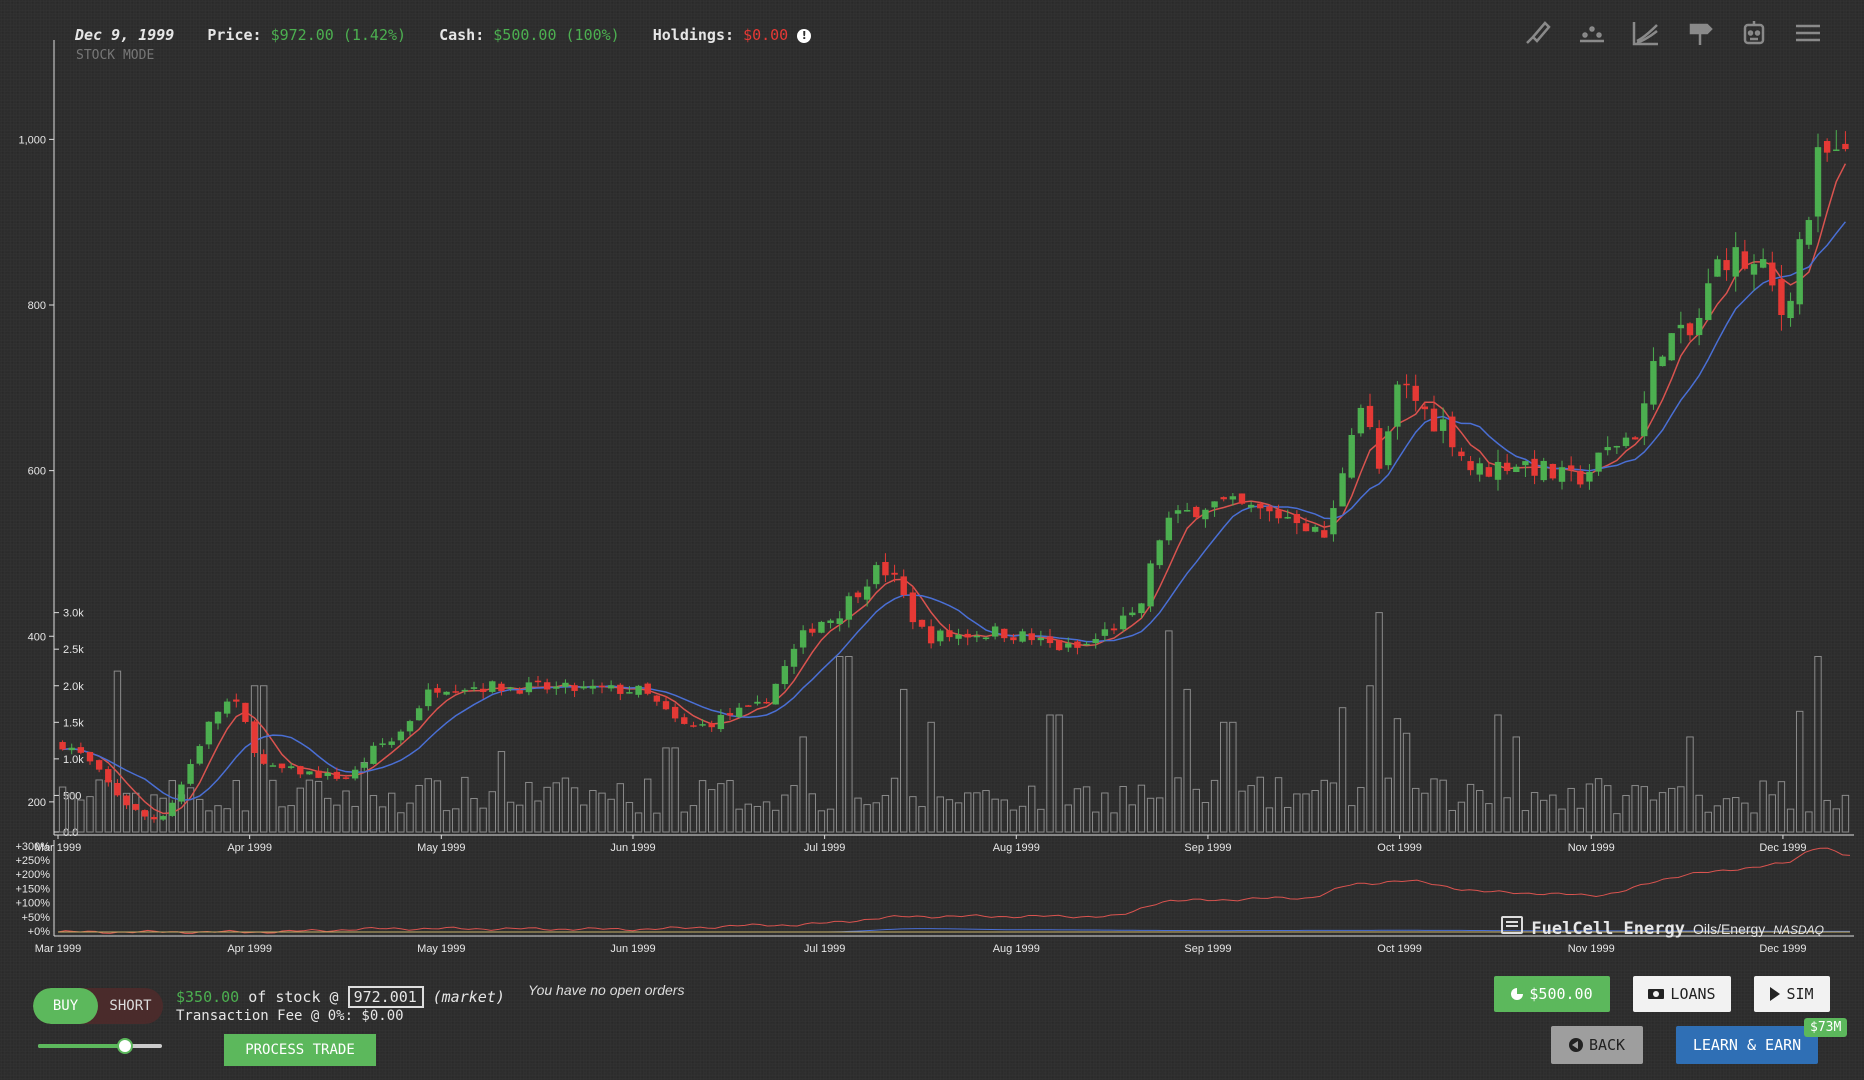  I want to click on holdings-value: $0.00, so click(766, 35).